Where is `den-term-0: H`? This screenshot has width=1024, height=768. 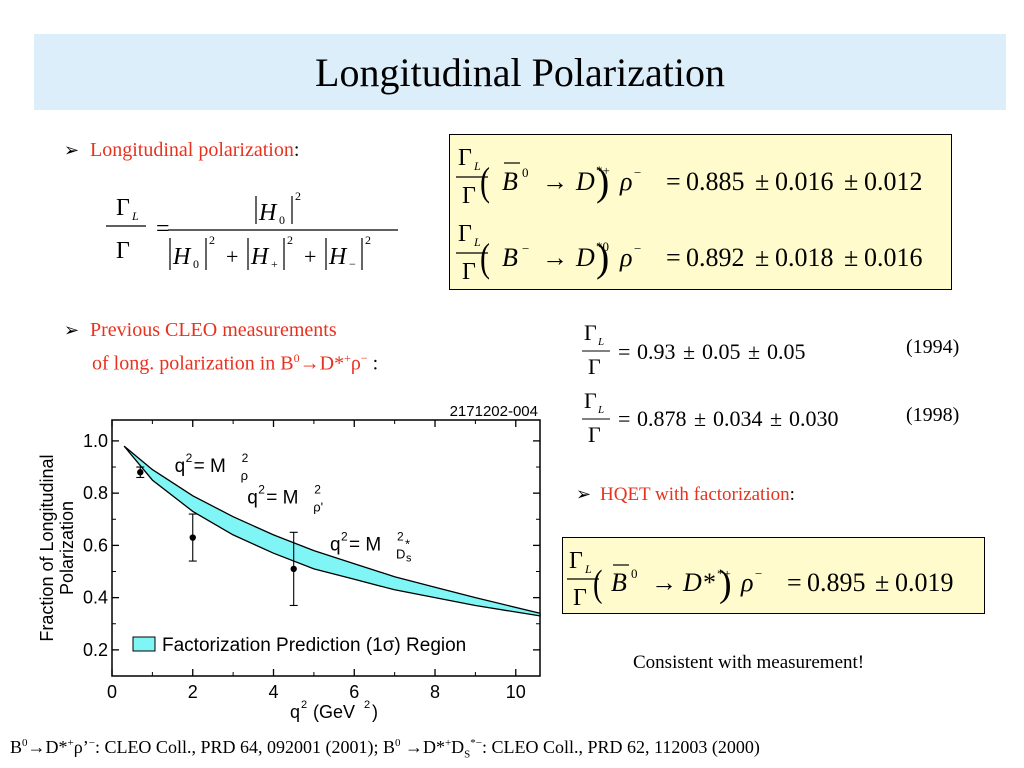
den-term-0: H is located at coordinates (182, 257).